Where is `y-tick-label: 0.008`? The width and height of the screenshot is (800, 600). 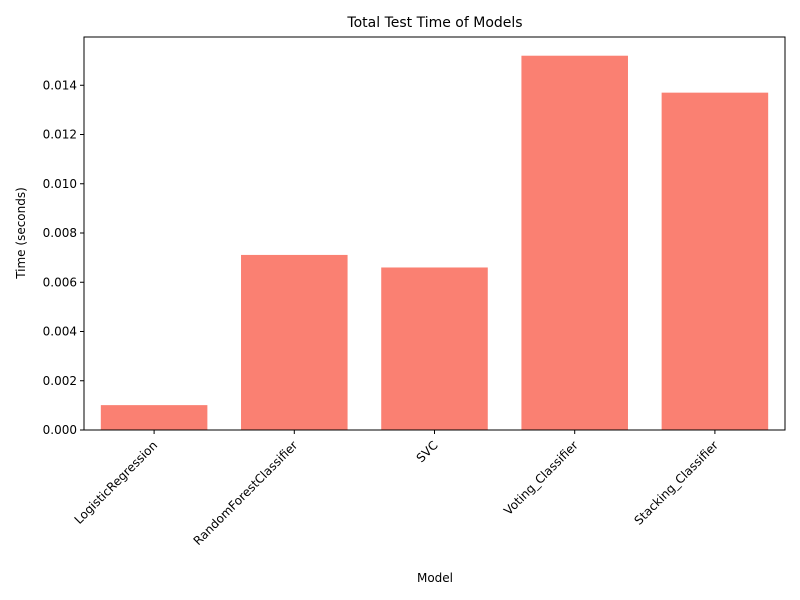
y-tick-label: 0.008 is located at coordinates (60, 233).